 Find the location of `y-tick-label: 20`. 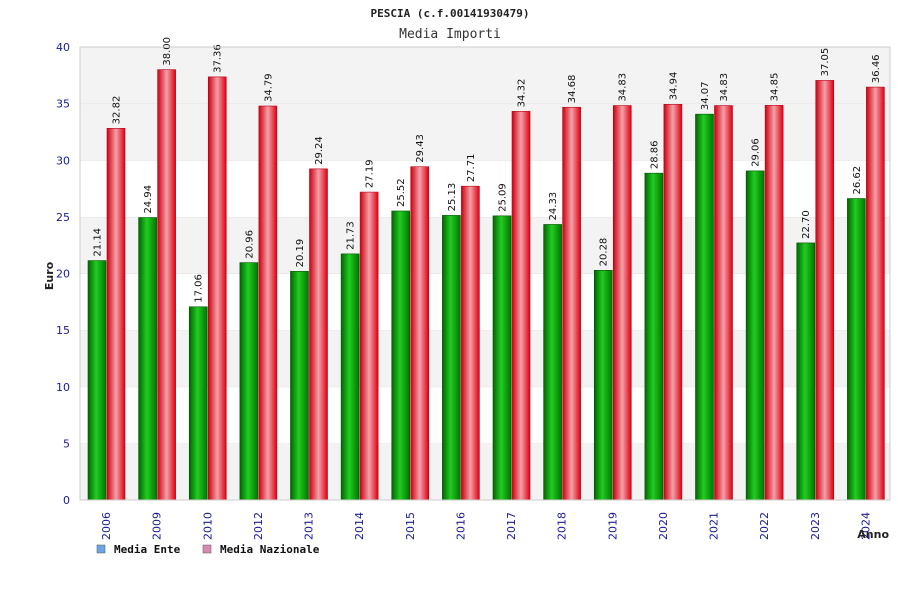

y-tick-label: 20 is located at coordinates (63, 274).